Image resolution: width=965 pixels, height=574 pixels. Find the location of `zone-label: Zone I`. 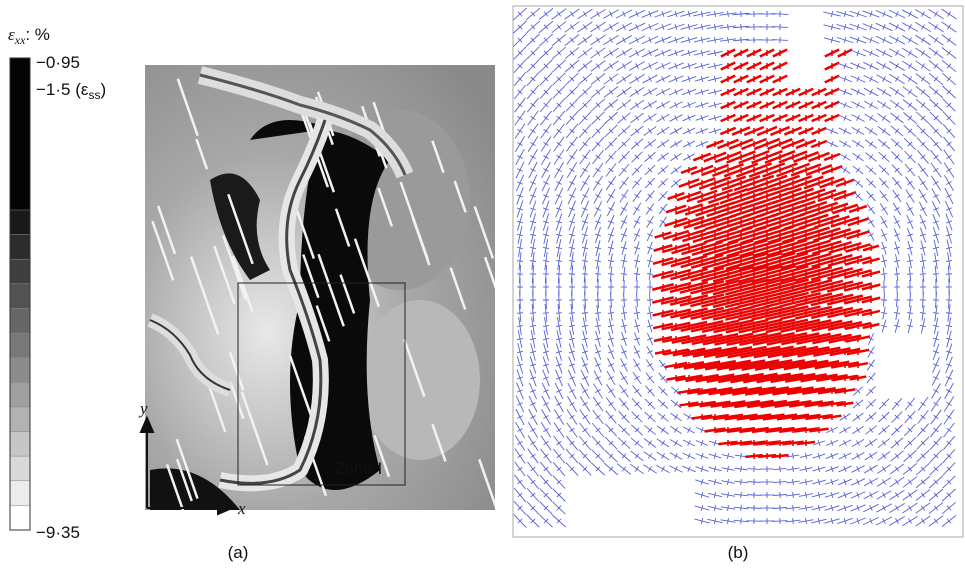

zone-label: Zone I is located at coordinates (358, 468).